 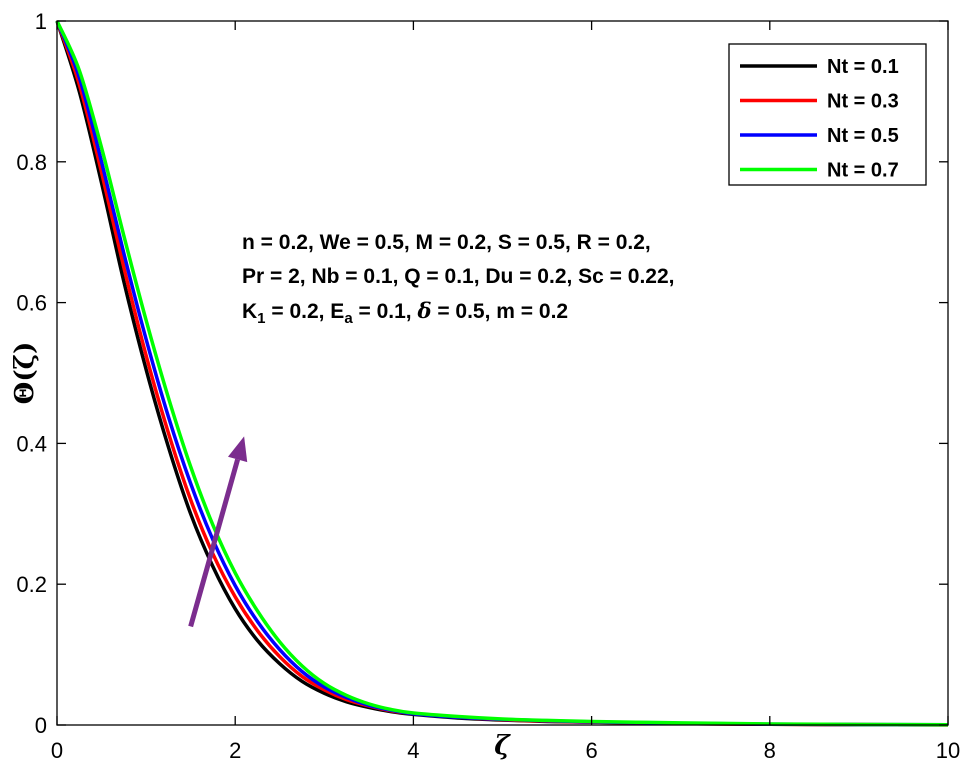 I want to click on y-tick-label: 0.2, so click(x=31, y=584).